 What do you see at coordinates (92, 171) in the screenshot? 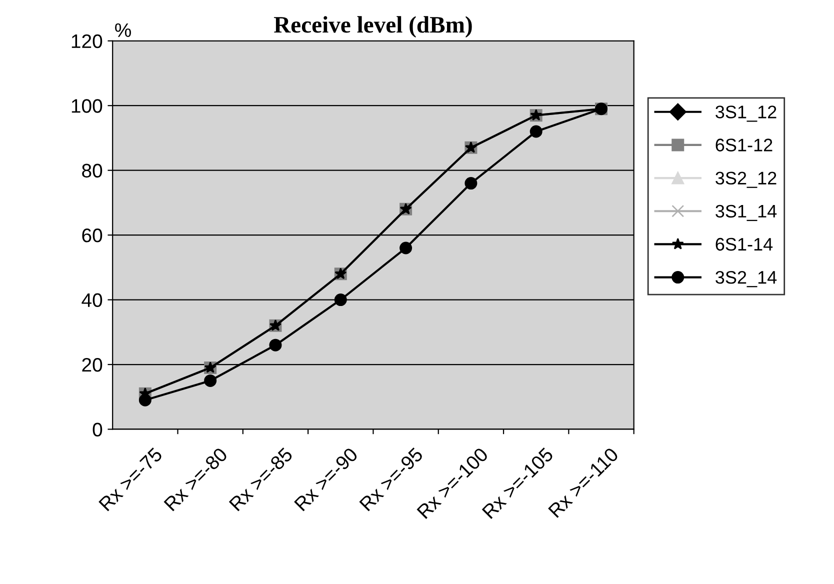
I see `y-tick-label: 80` at bounding box center [92, 171].